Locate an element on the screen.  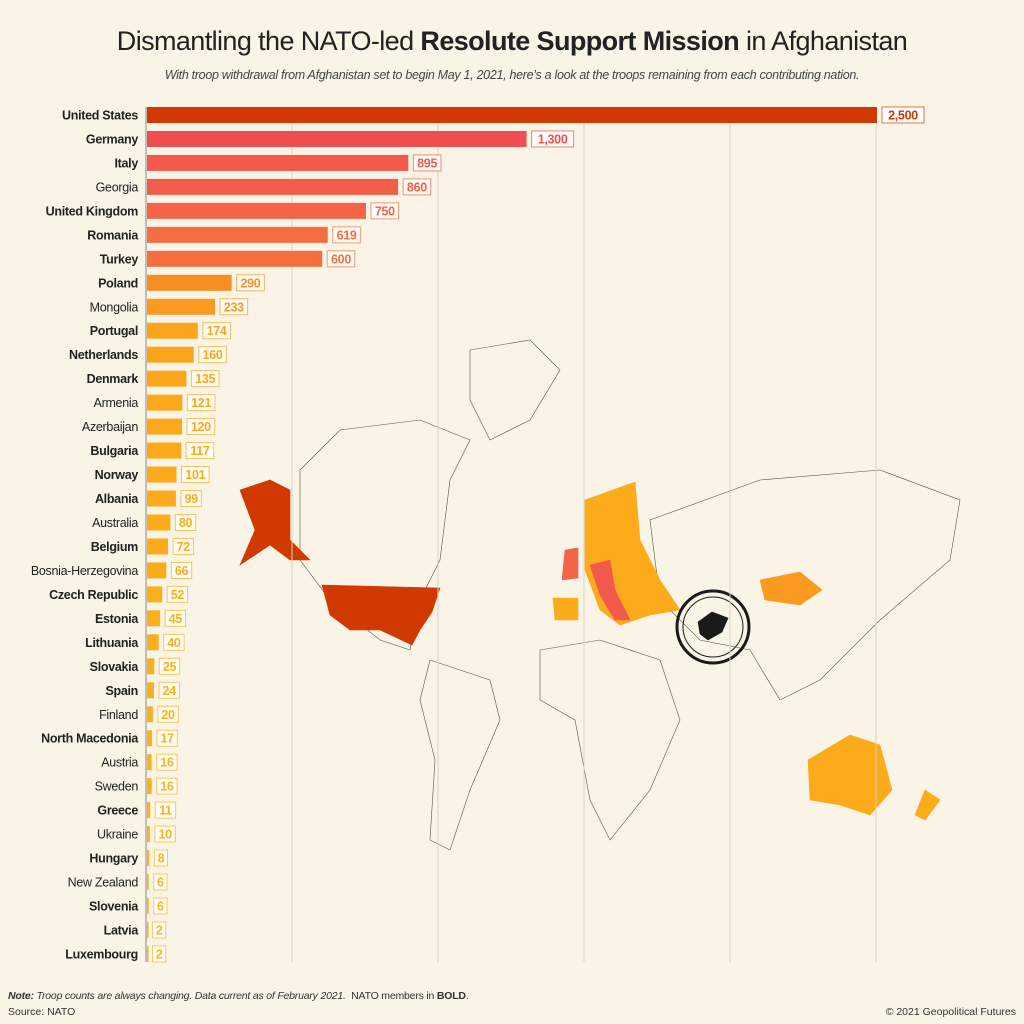
data-label: 17 is located at coordinates (167, 738).